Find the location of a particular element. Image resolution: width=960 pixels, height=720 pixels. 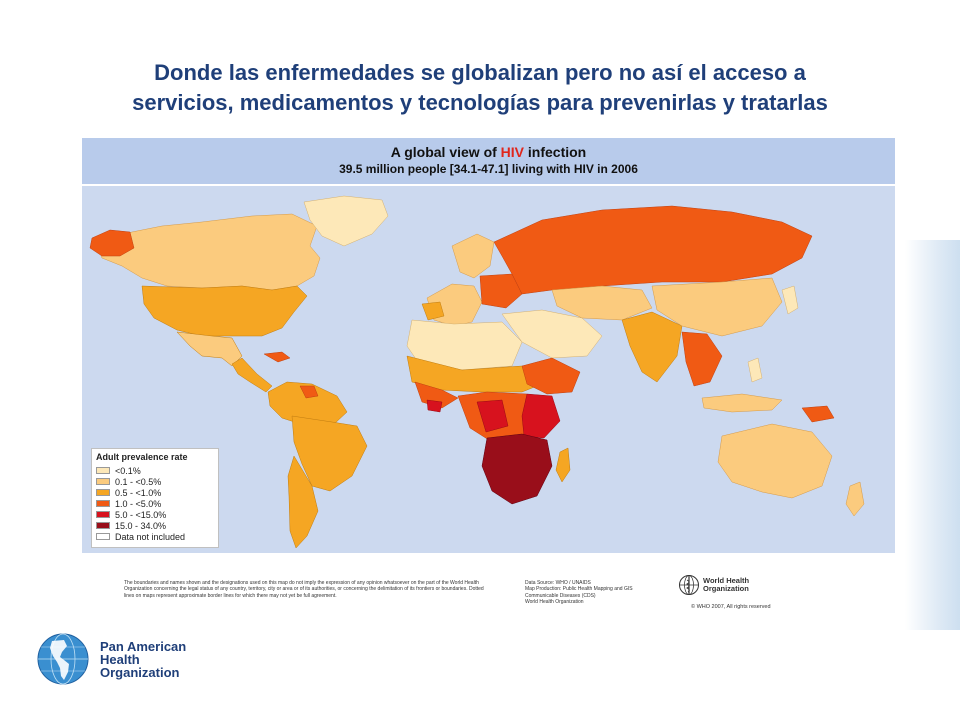

legend-item: 5.0 - <15.0% is located at coordinates (155, 514).